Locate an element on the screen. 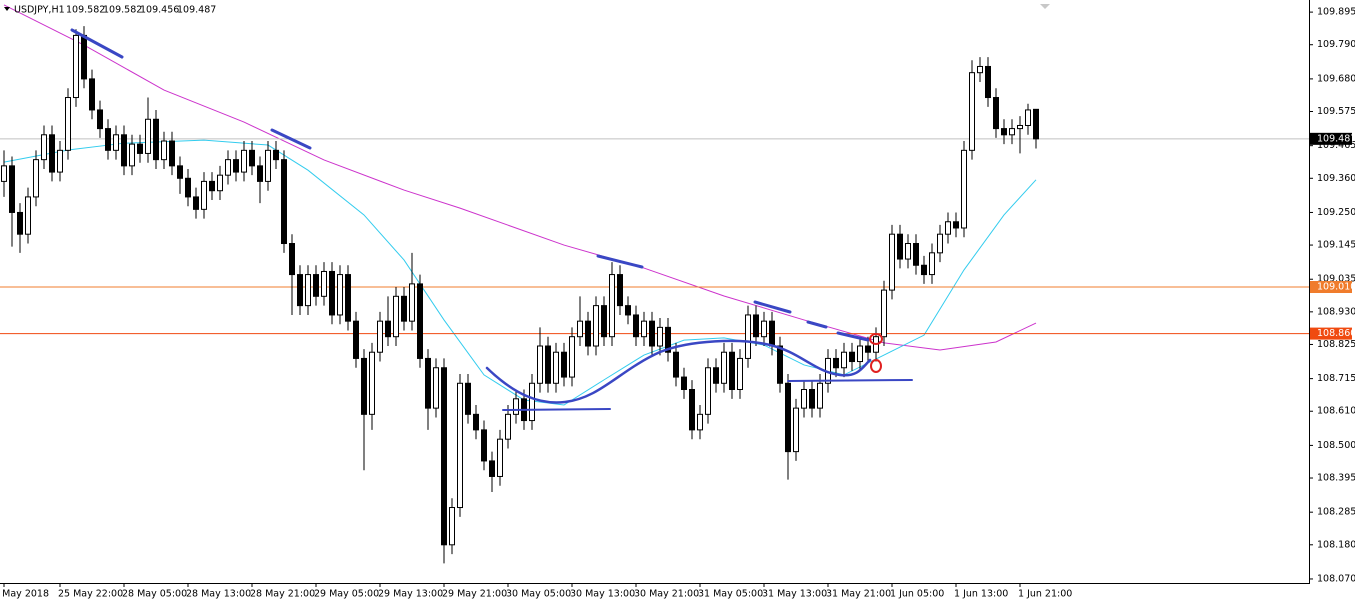 Image resolution: width=1355 pixels, height=609 pixels. level-box is located at coordinates (1331, 333).